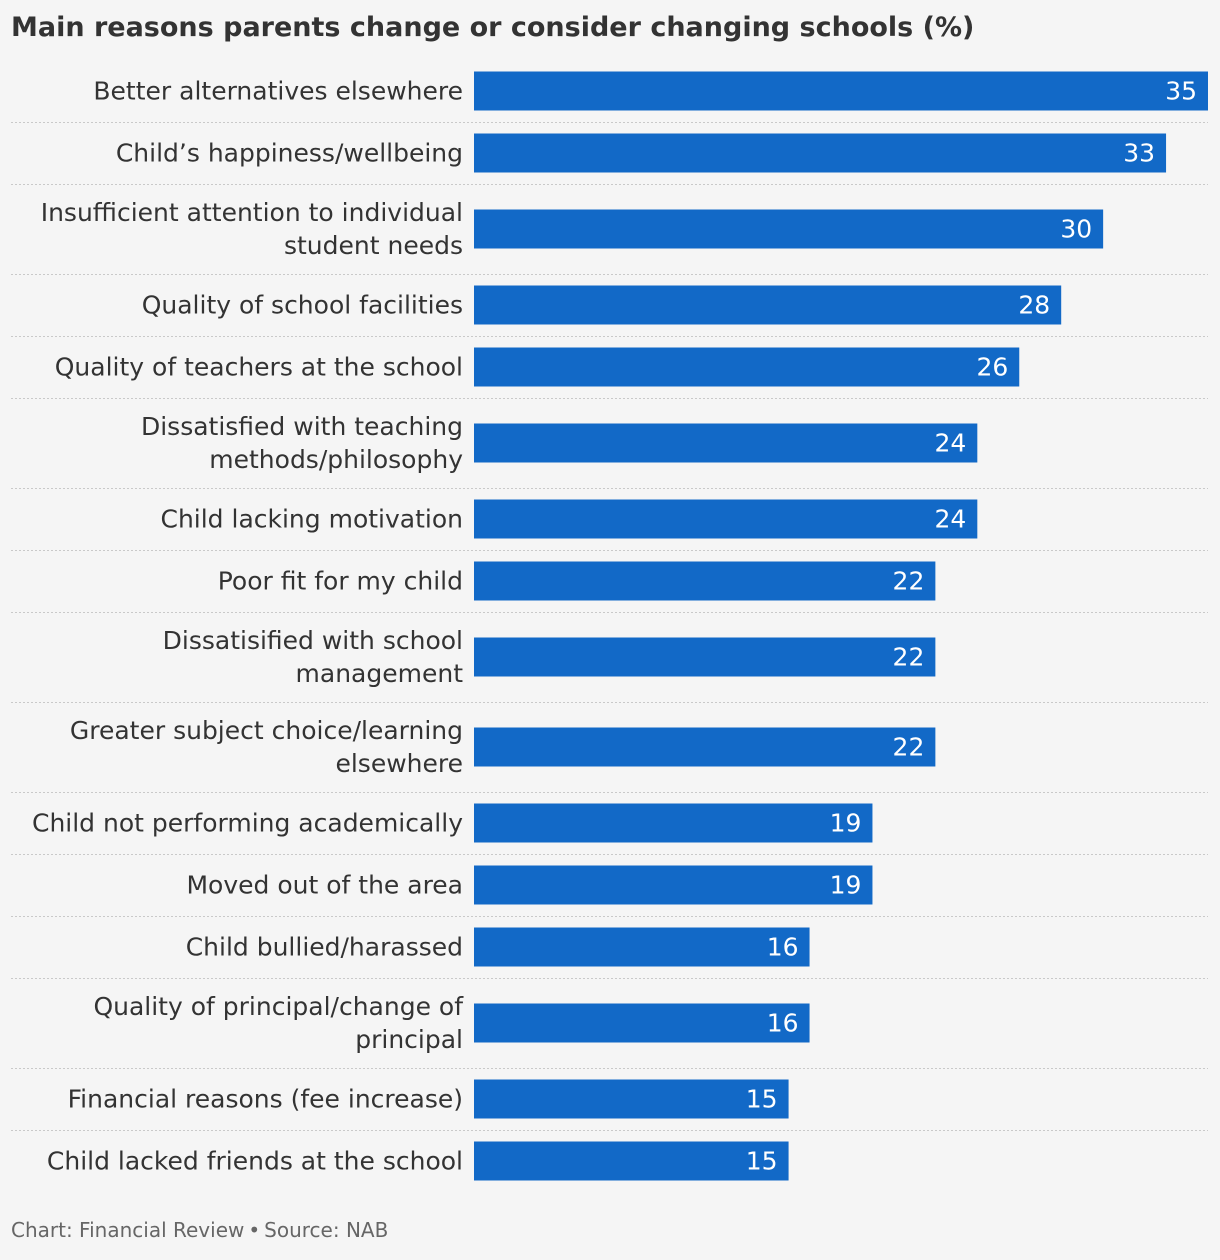 The width and height of the screenshot is (1220, 1260). Describe the element at coordinates (1076, 229) in the screenshot. I see `value-label: 30` at that location.